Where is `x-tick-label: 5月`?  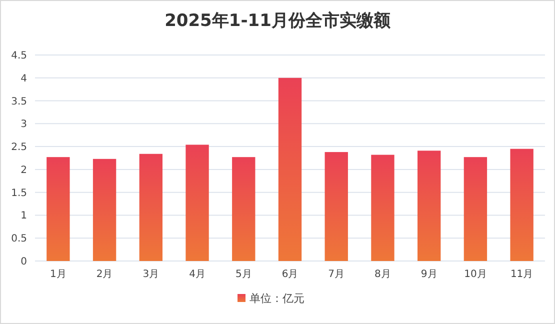 x-tick-label: 5月 is located at coordinates (243, 274).